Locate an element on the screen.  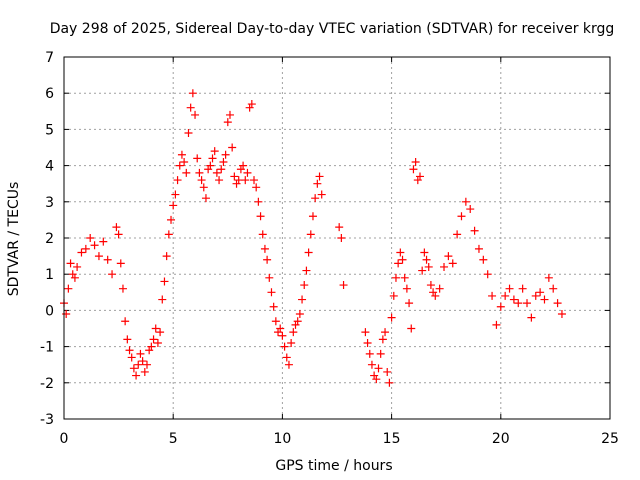
y-tick-label: 5 is located at coordinates (49, 130).